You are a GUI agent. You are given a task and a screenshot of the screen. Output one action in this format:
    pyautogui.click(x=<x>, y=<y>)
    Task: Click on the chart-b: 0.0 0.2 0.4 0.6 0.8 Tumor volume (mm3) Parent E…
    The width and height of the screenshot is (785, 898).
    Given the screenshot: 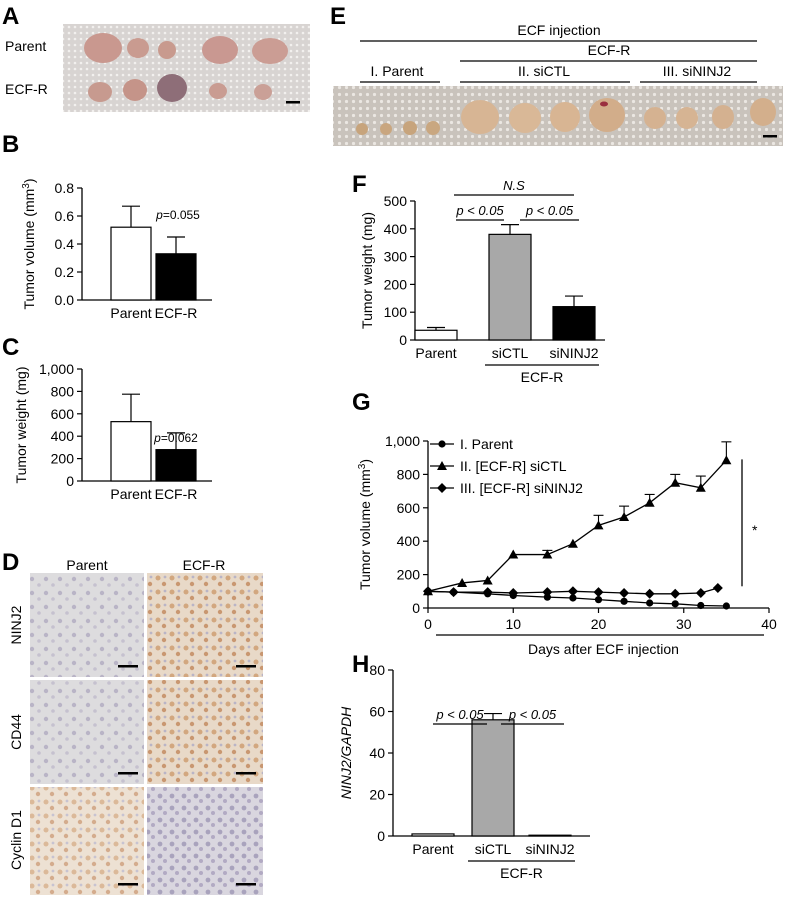 What is the action you would take?
    pyautogui.click(x=116, y=249)
    